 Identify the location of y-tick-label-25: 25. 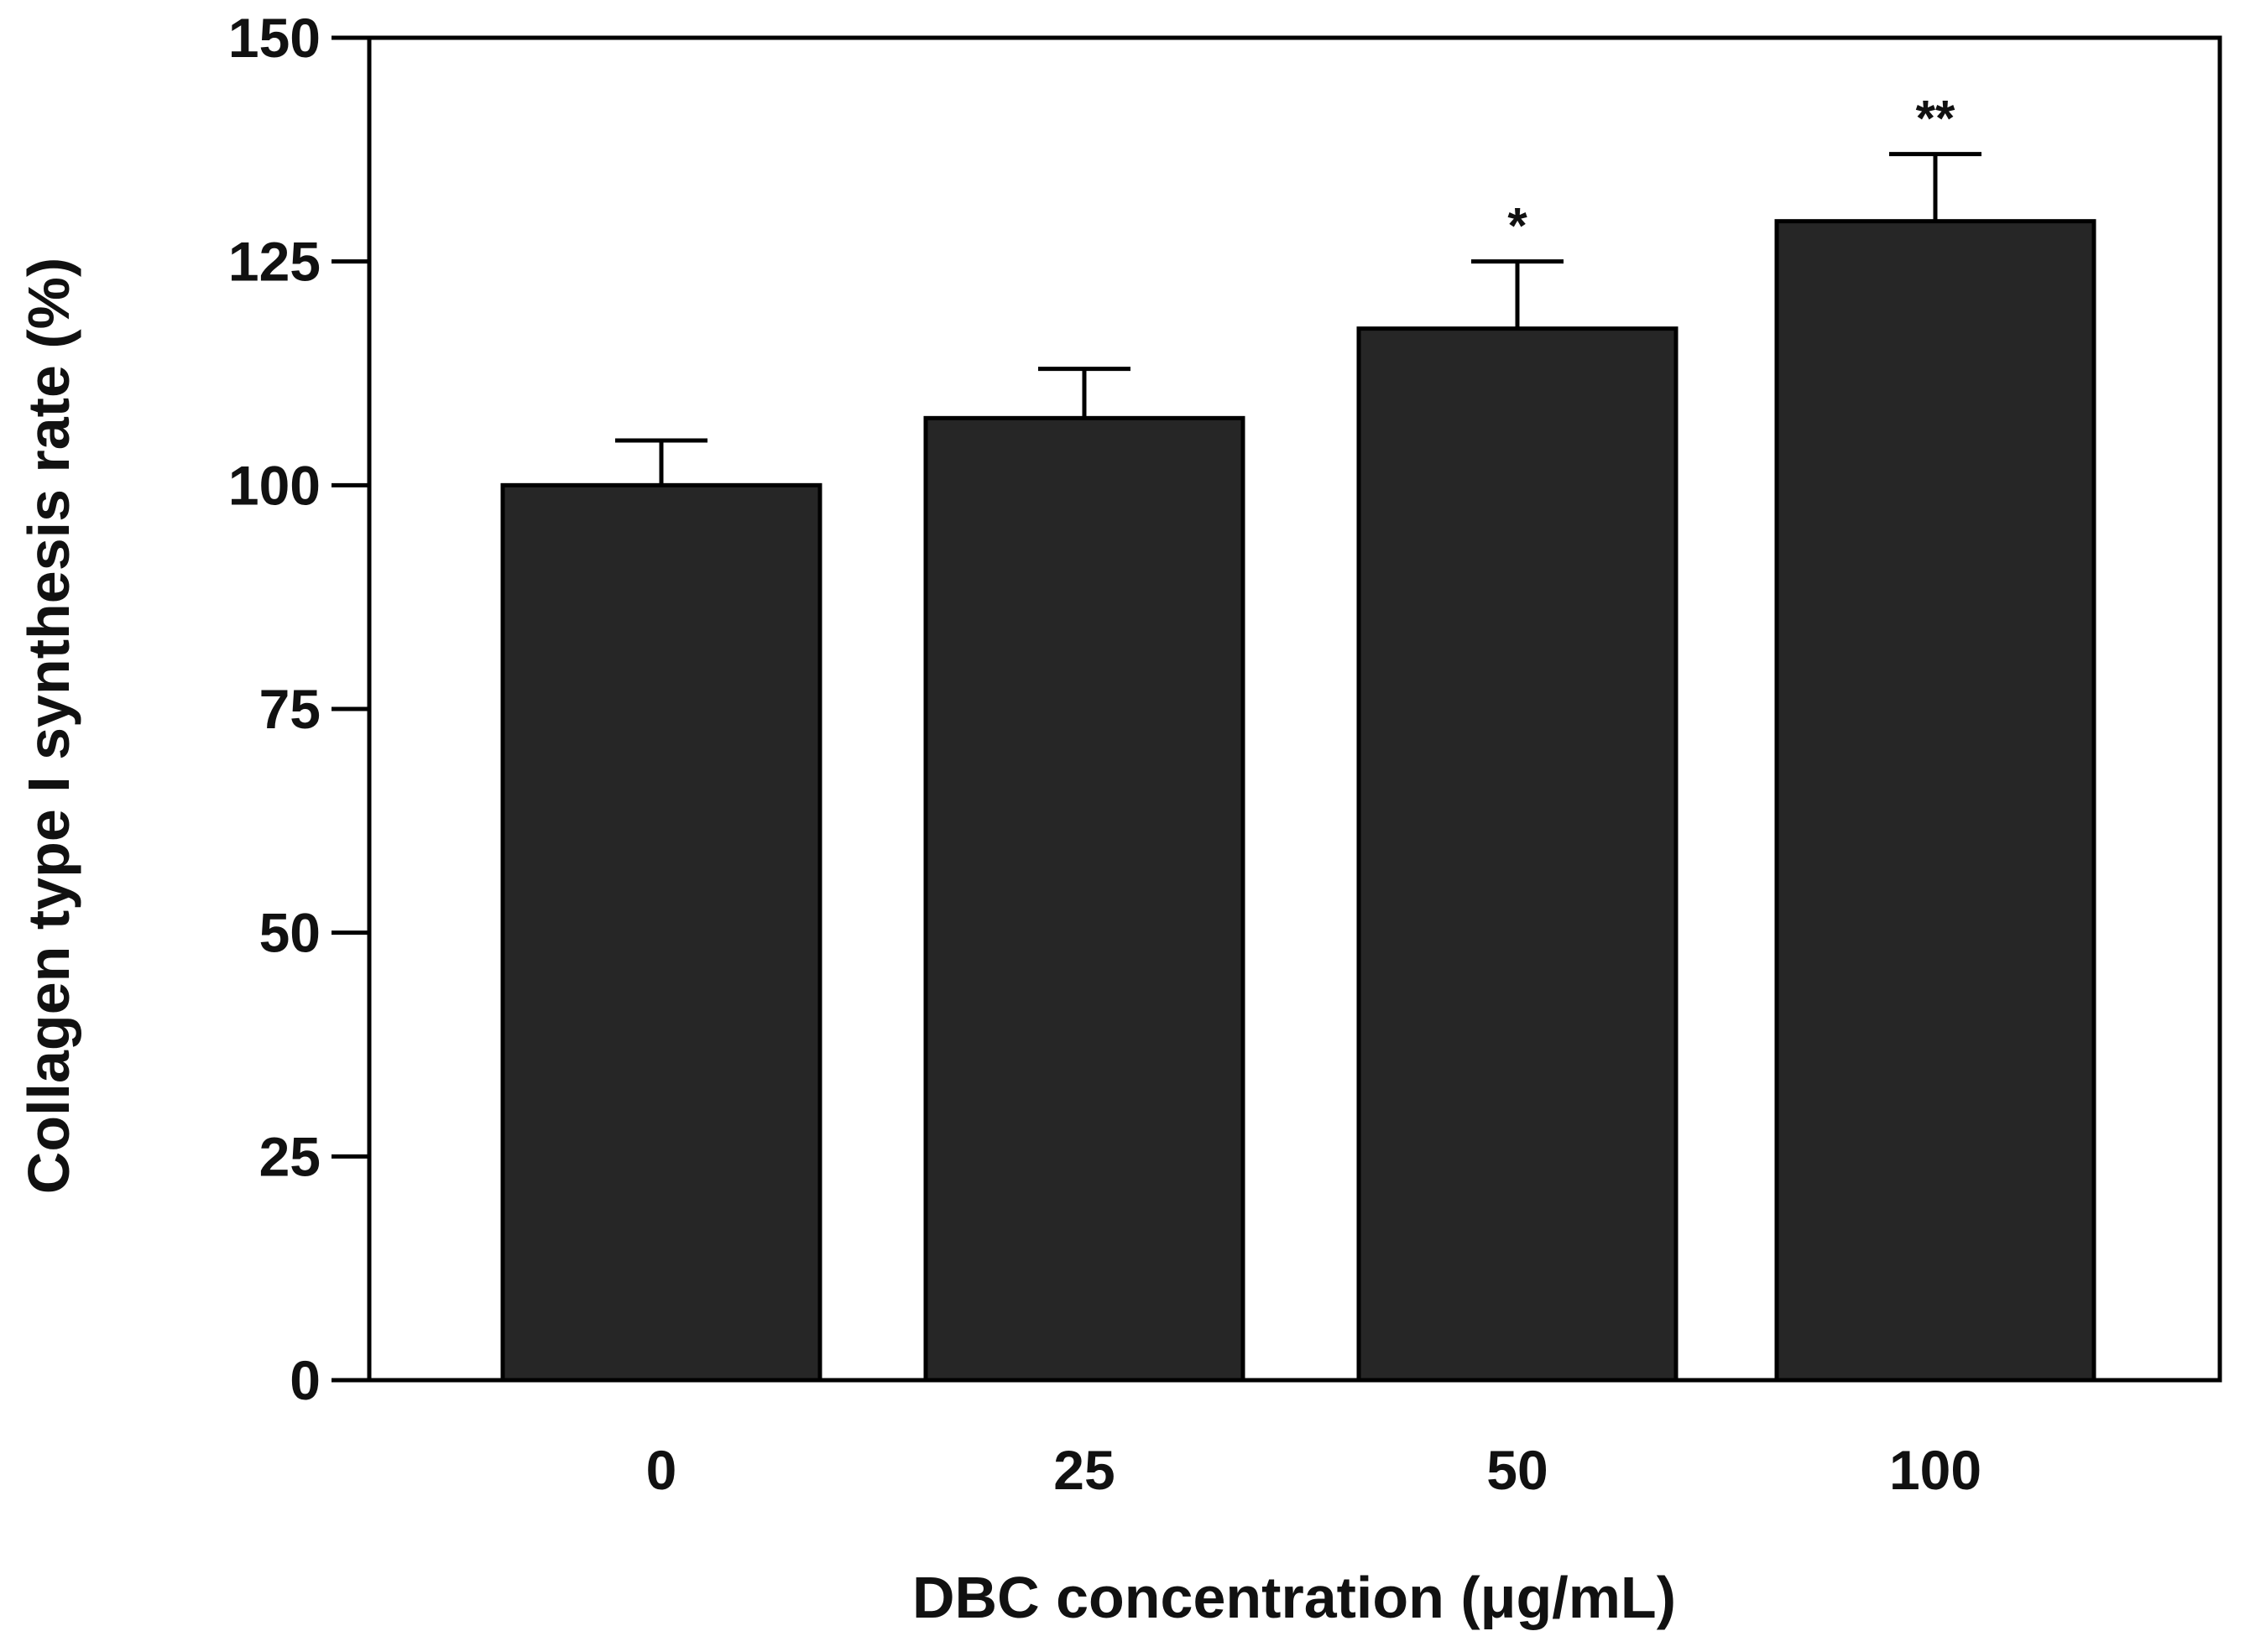
(290, 1156).